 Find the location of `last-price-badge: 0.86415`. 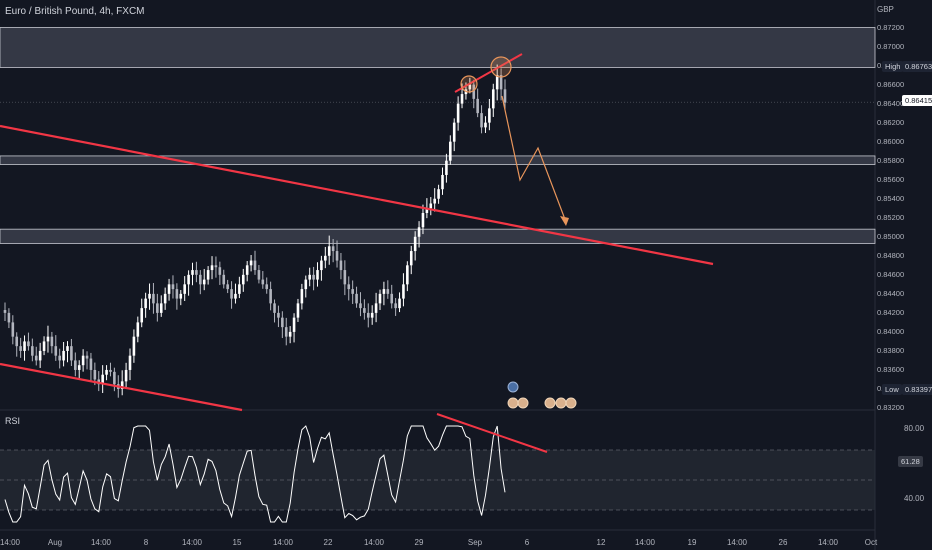

last-price-badge: 0.86415 is located at coordinates (917, 100).